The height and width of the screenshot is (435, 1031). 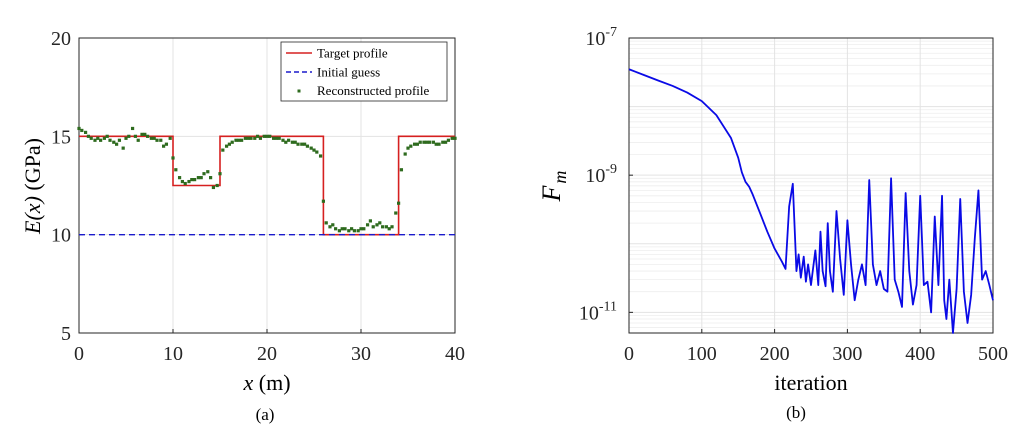 What do you see at coordinates (61, 137) in the screenshot?
I see `panel-a-ytick-label: 15` at bounding box center [61, 137].